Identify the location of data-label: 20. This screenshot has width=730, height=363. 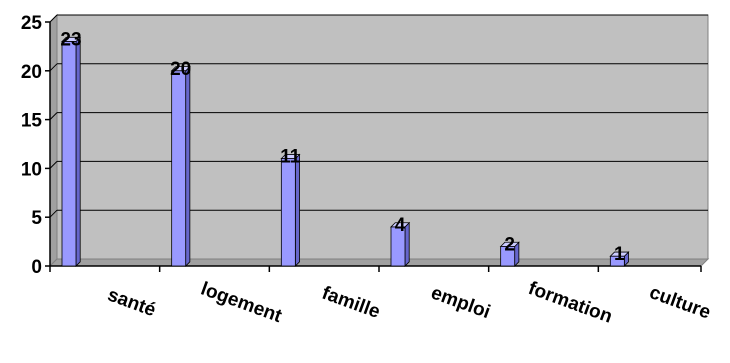
(180, 69).